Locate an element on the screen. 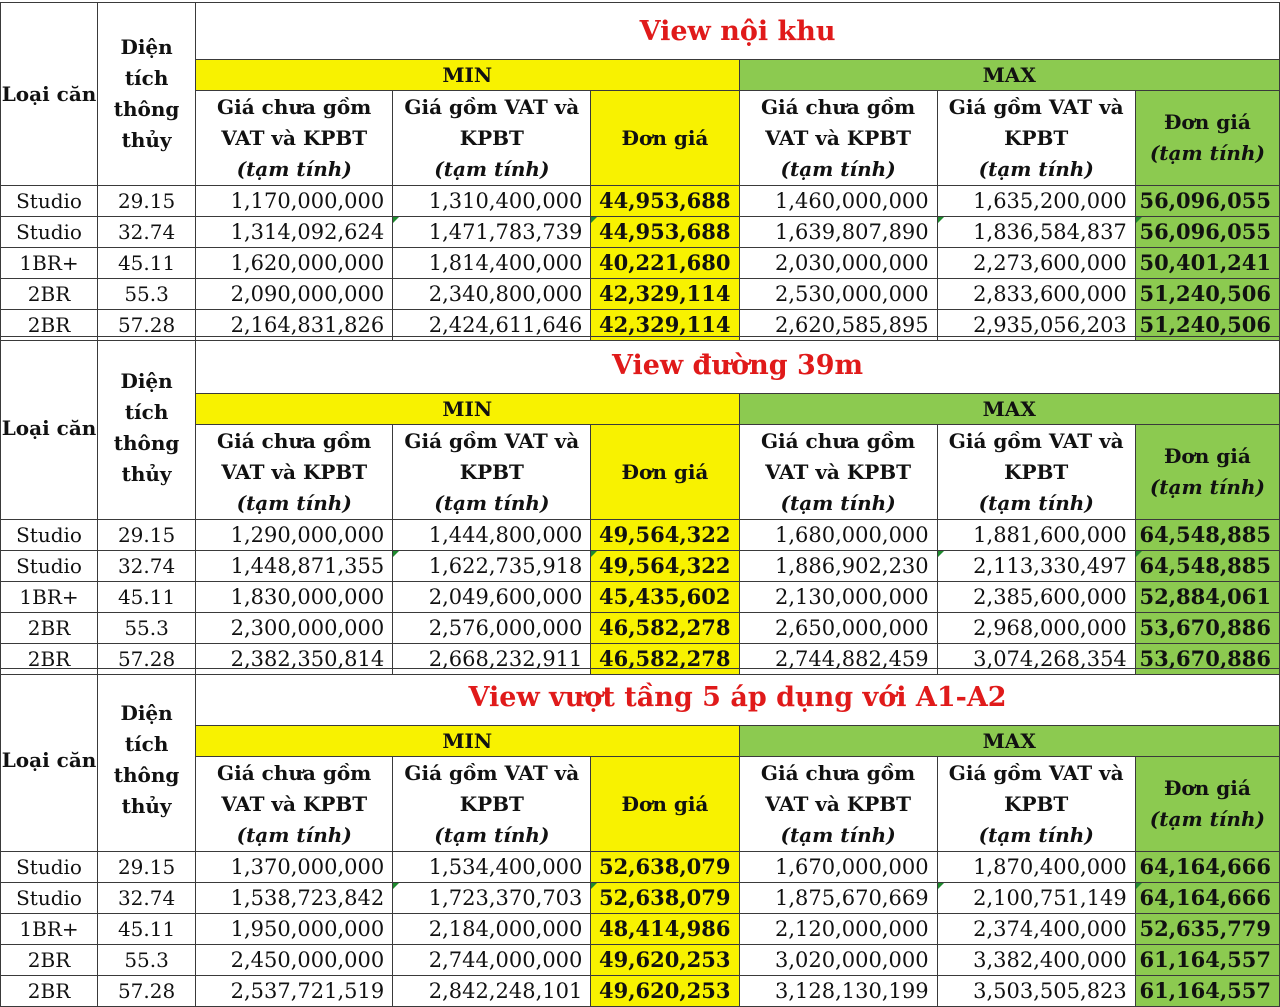 This screenshot has width=1280, height=1007. table-cell: 1,620,000,000 is located at coordinates (294, 263).